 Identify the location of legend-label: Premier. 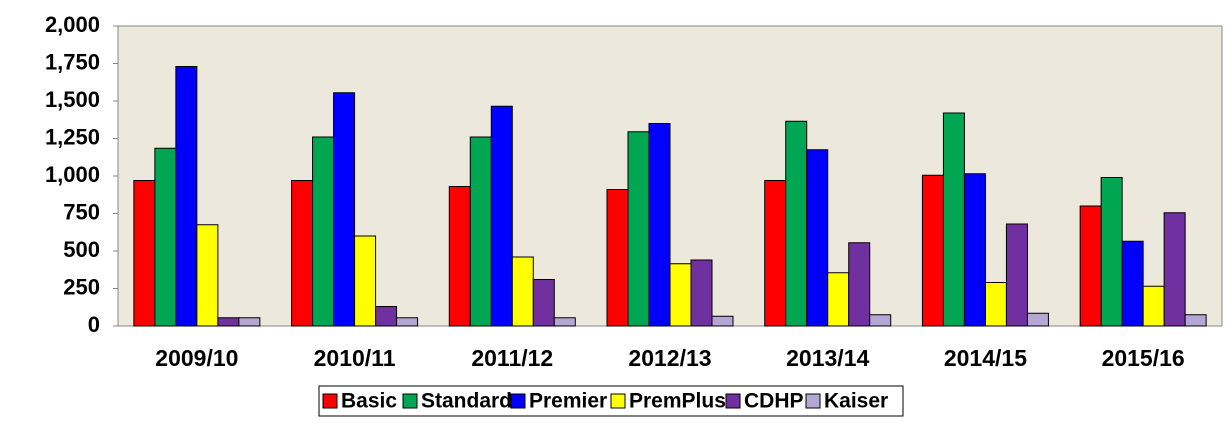
(568, 401).